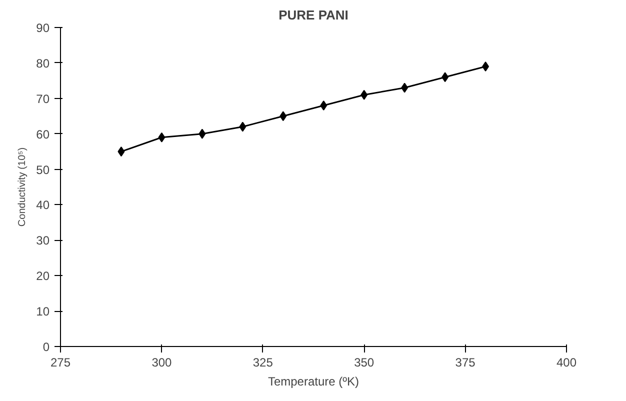 Image resolution: width=626 pixels, height=401 pixels. I want to click on x-tick-label: 400, so click(566, 363).